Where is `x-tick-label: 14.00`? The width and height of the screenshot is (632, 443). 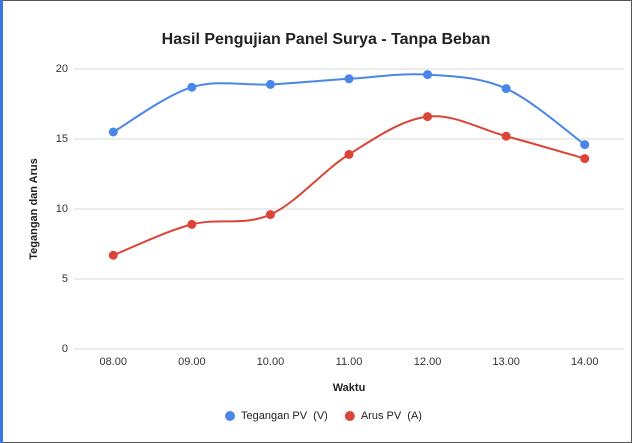 x-tick-label: 14.00 is located at coordinates (585, 362).